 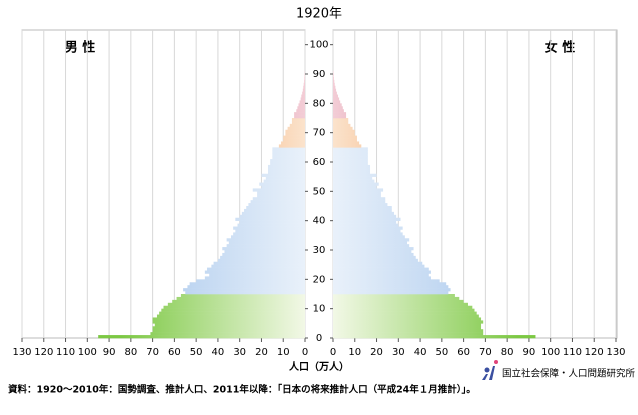 I want to click on y-tick-label: 10, so click(x=319, y=309).